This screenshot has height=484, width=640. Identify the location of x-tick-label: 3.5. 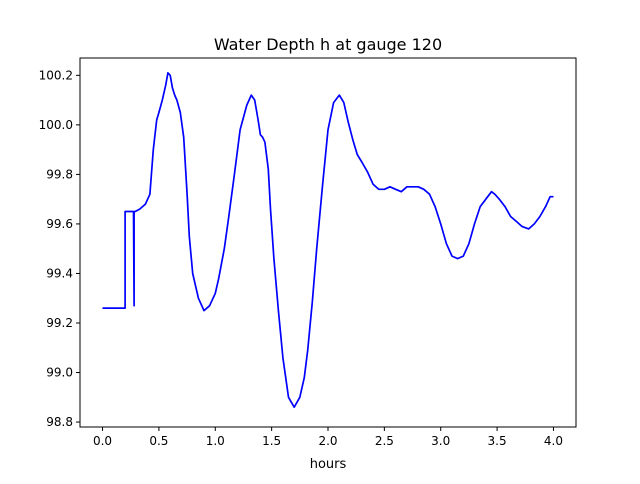
(497, 441).